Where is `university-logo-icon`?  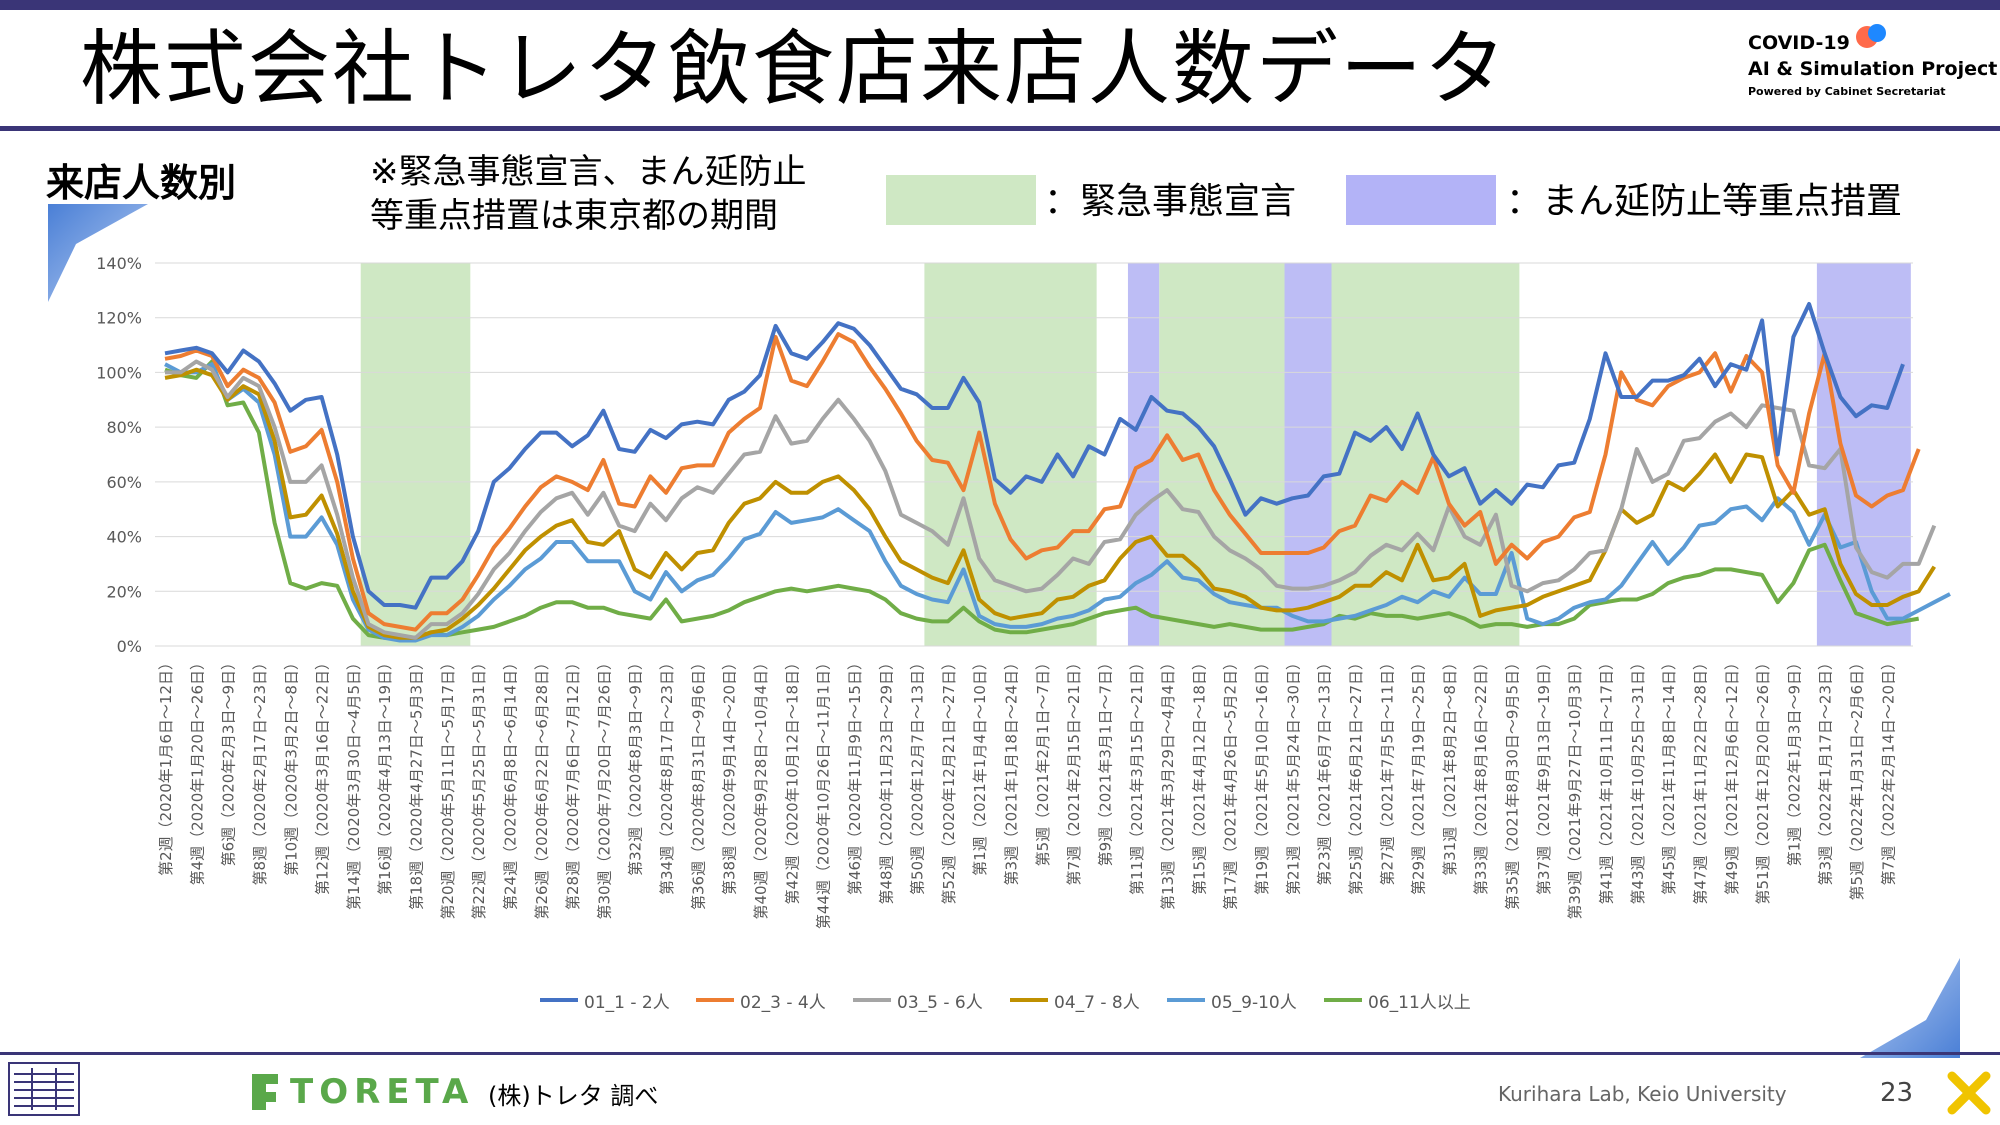 university-logo-icon is located at coordinates (44, 1089).